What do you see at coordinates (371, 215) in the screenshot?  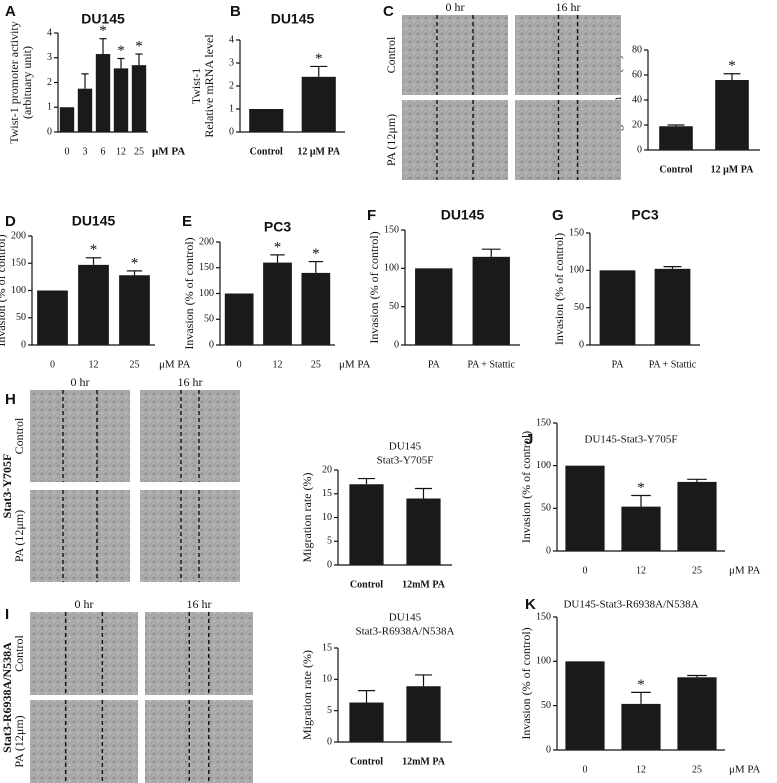 I see `panel-letter: F` at bounding box center [371, 215].